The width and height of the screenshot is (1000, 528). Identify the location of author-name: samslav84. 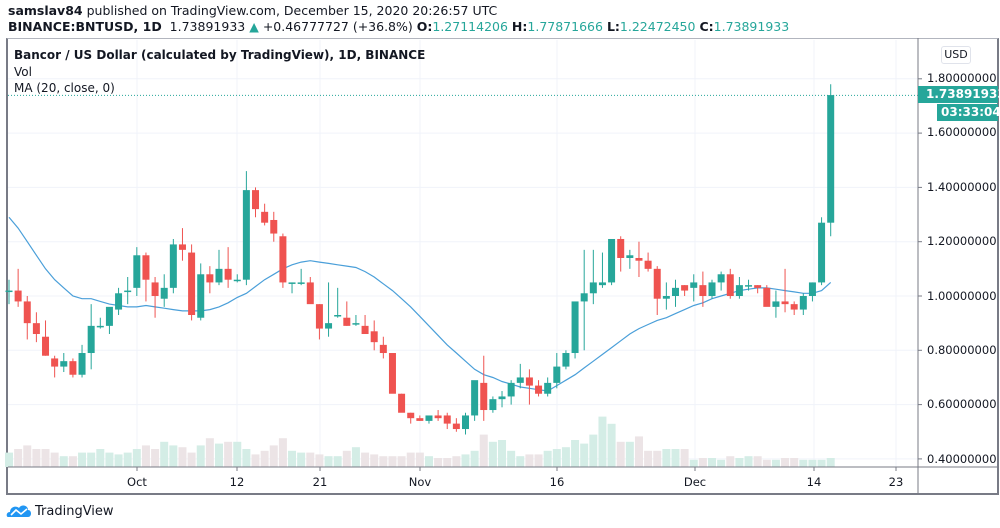
(45, 10).